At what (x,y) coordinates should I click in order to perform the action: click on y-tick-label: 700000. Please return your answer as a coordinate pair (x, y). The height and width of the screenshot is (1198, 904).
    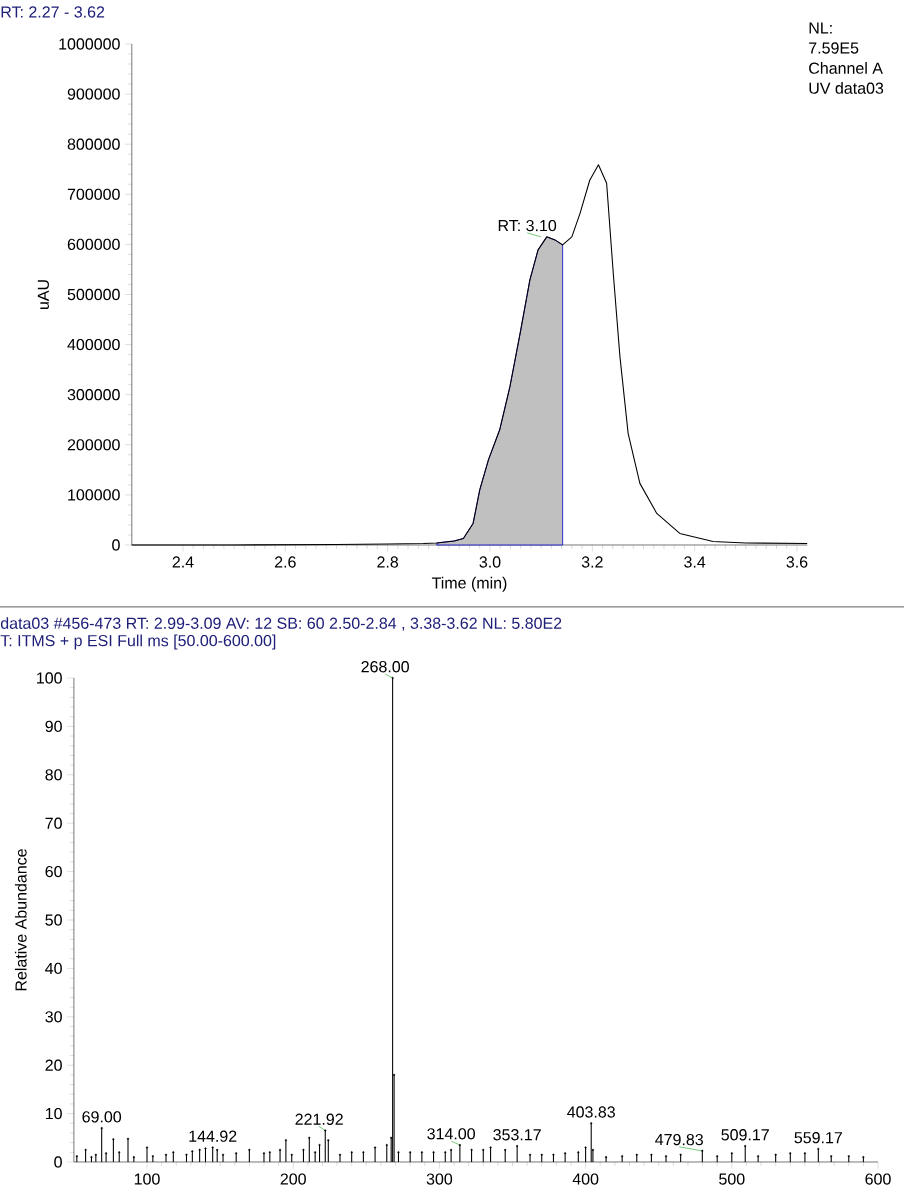
    Looking at the image, I should click on (93, 194).